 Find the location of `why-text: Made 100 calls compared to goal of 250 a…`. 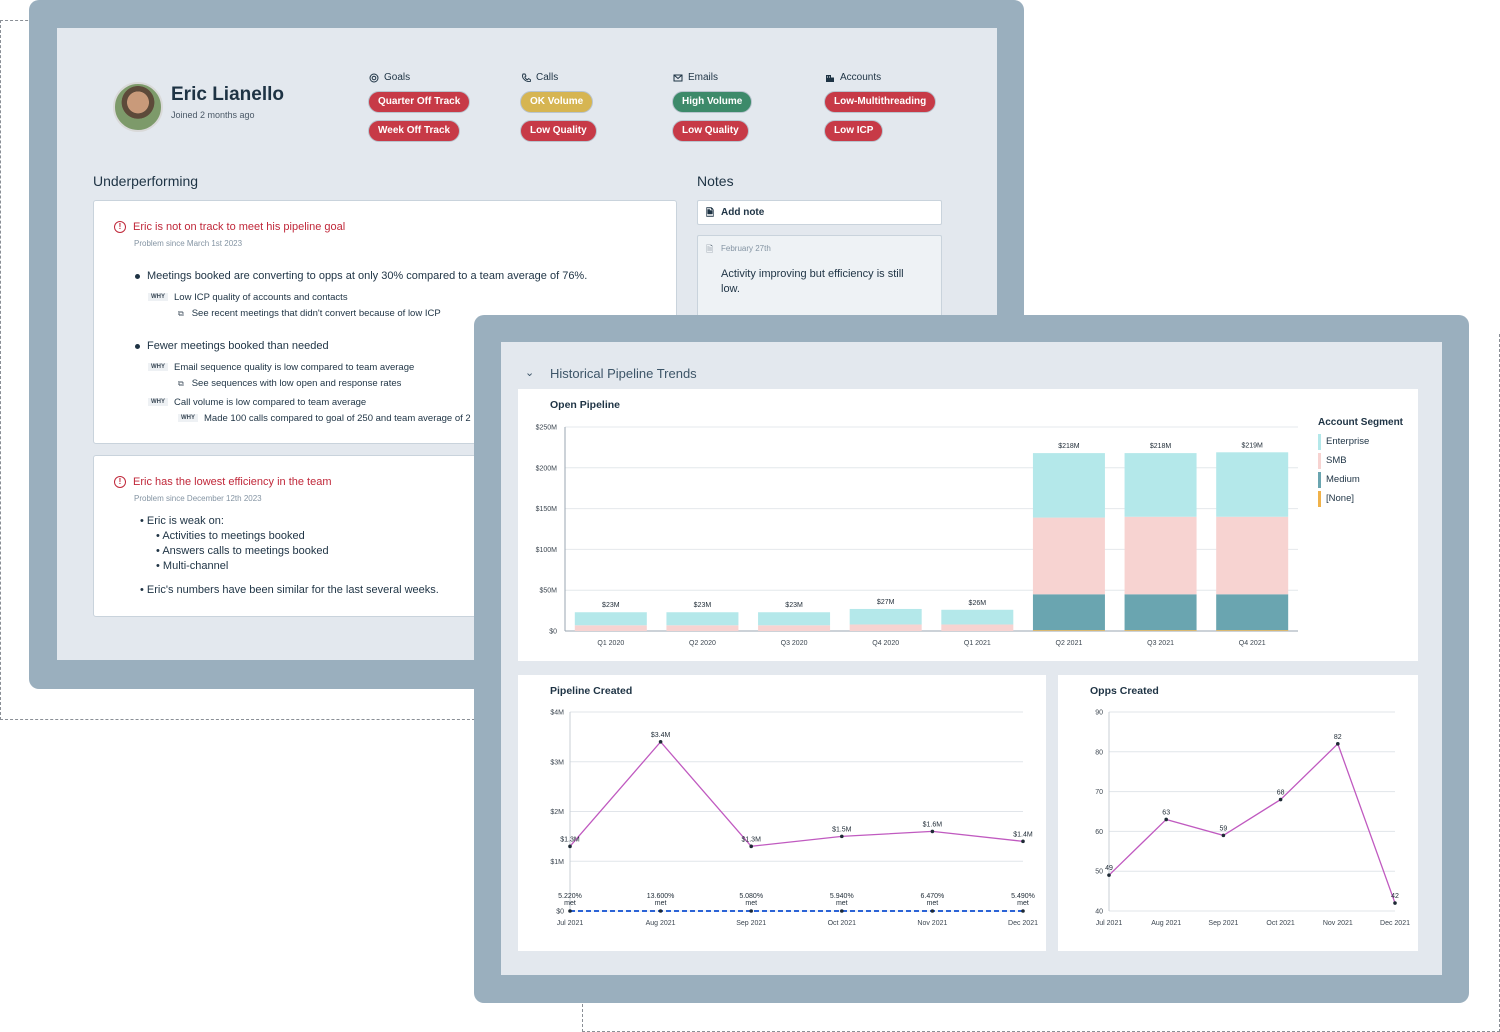

why-text: Made 100 calls compared to goal of 250 a… is located at coordinates (337, 418).